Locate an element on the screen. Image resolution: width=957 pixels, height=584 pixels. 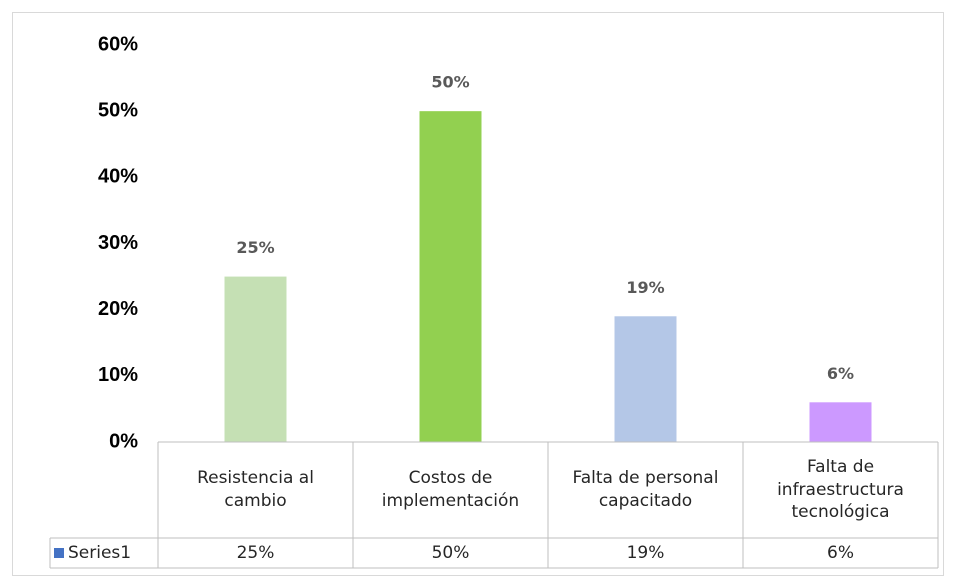
table-value: 6% is located at coordinates (840, 552).